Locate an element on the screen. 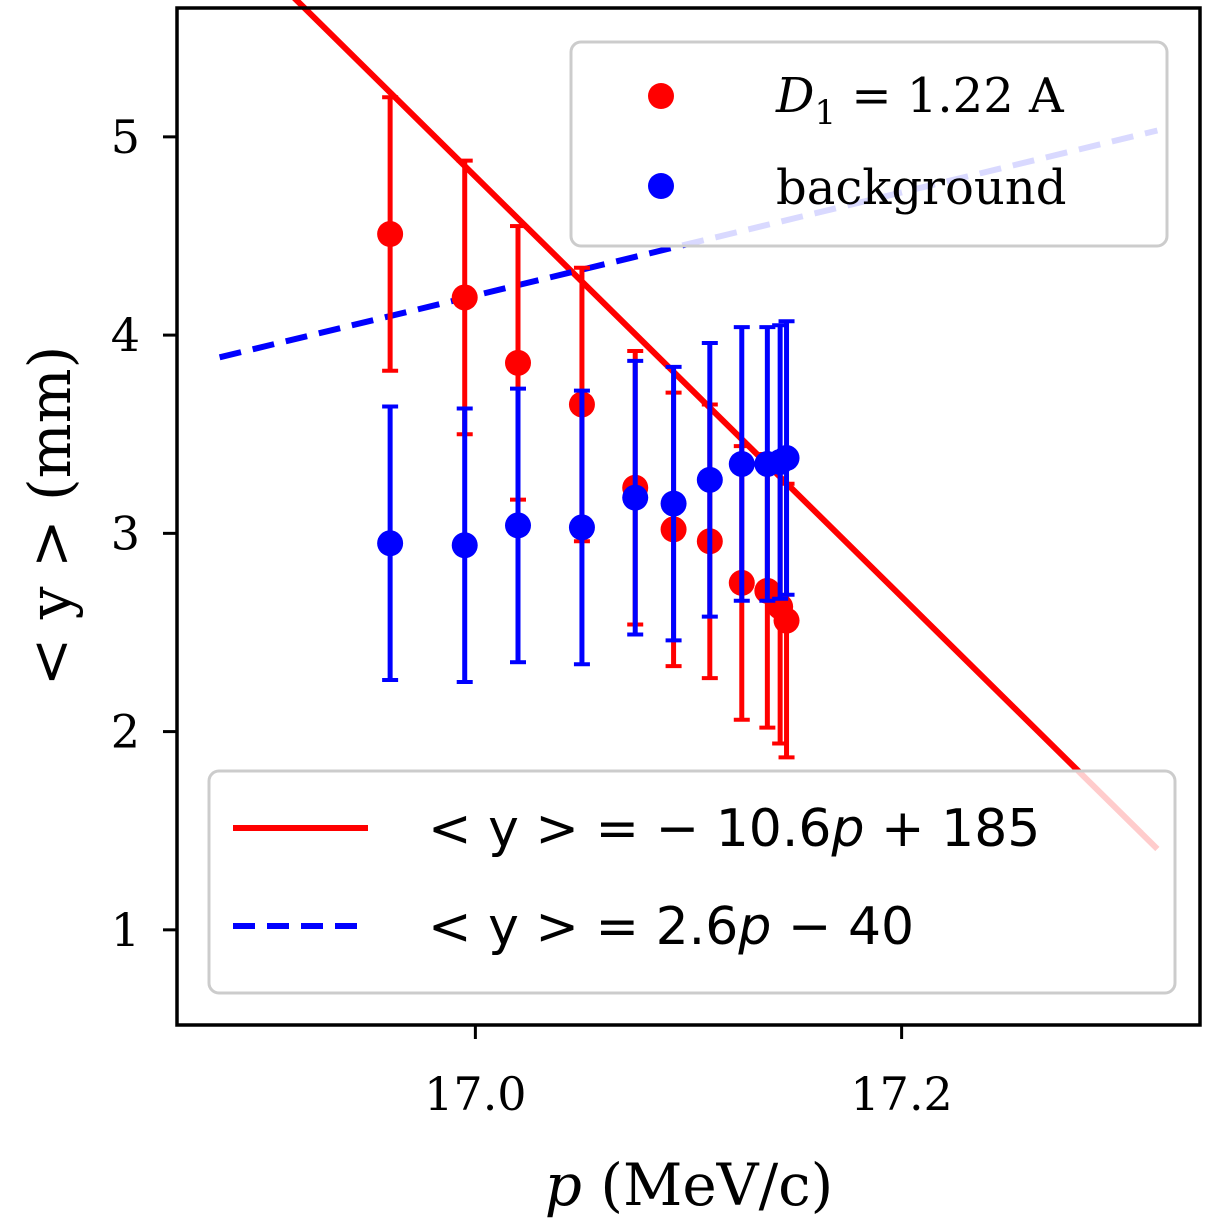  y-tick-label: 5 is located at coordinates (125, 137).